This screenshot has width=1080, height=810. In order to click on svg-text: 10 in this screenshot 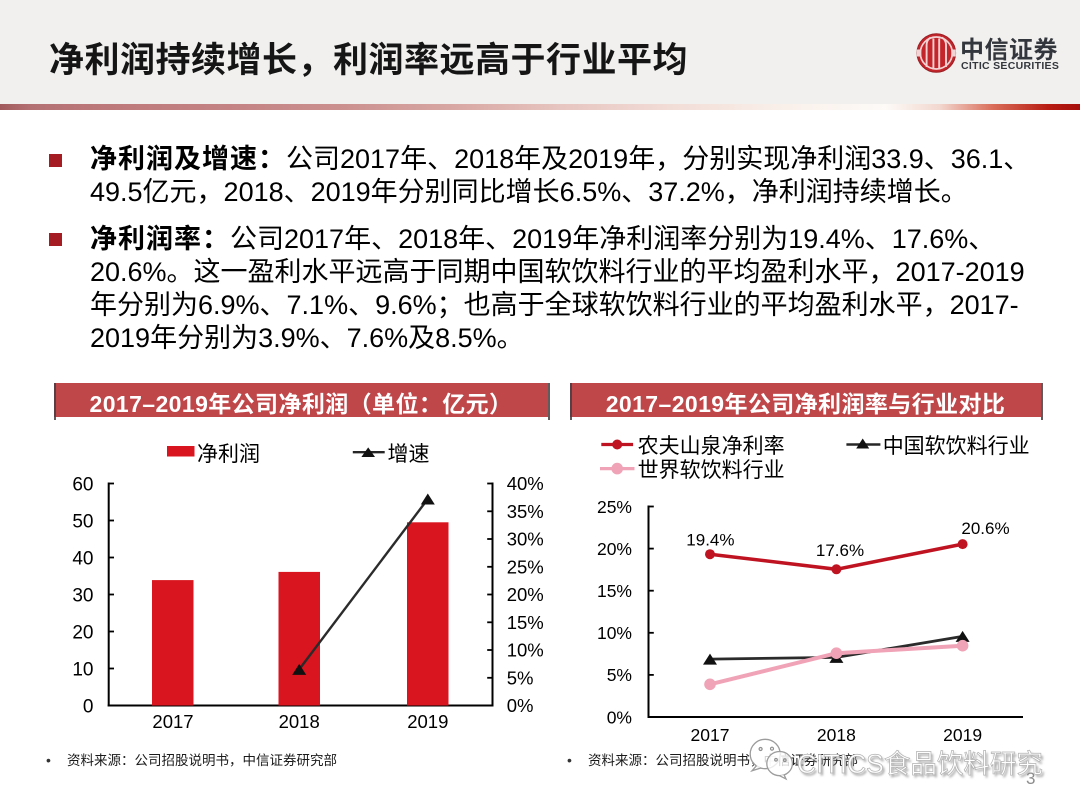, I will do `click(82, 669)`.